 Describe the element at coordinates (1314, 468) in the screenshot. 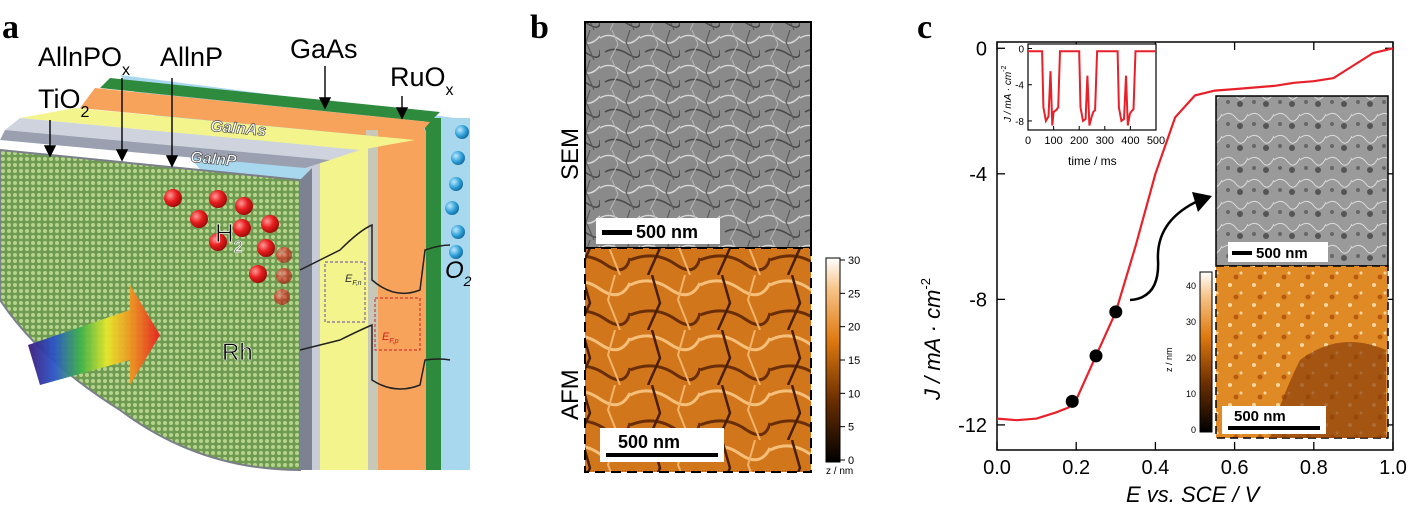

I see `x-tick-label: 0.8` at that location.